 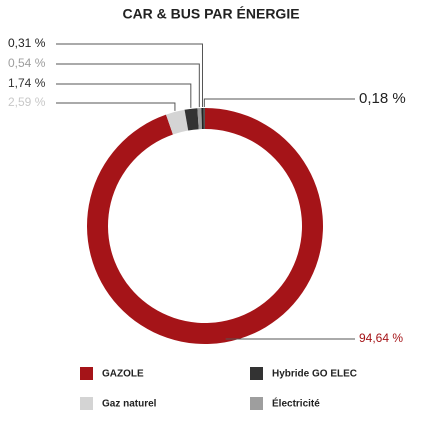 I want to click on value-label: 0,54 %, so click(x=27, y=63).